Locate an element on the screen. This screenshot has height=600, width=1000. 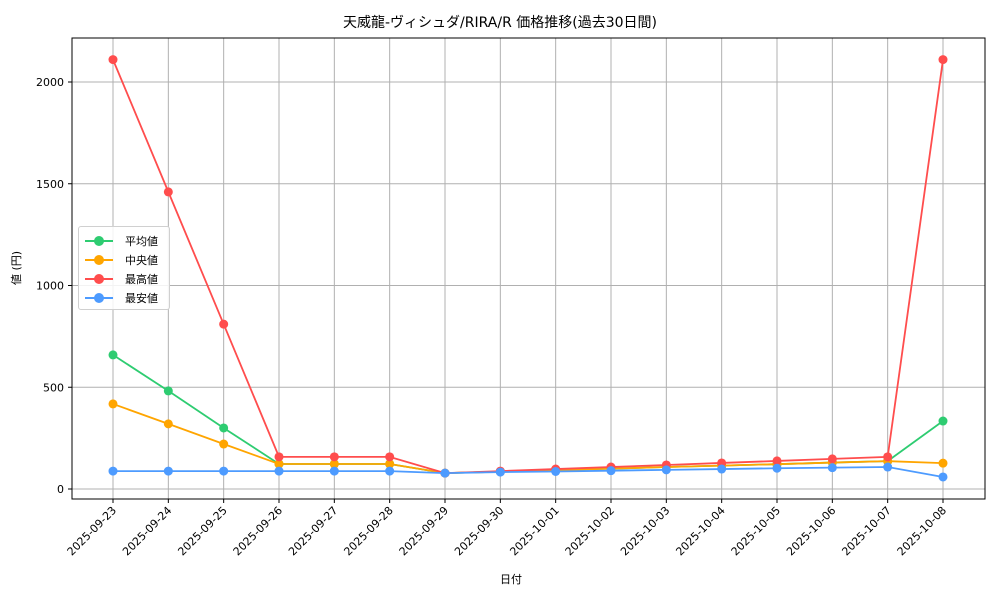
y-tick-label: 2000 is located at coordinates (50, 82).